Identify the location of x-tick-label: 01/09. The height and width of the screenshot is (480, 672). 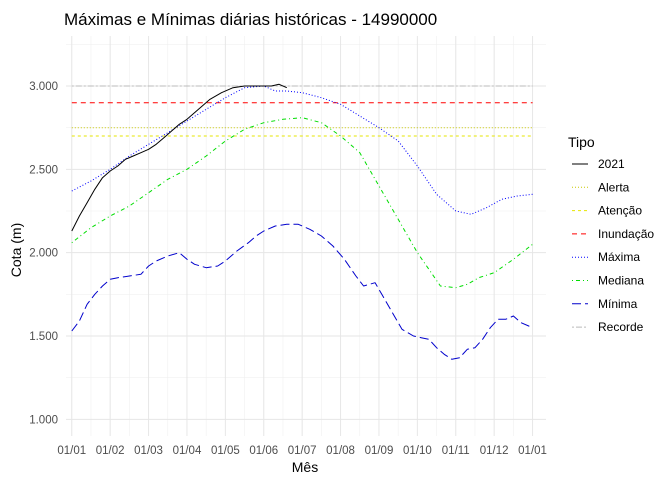
(379, 451).